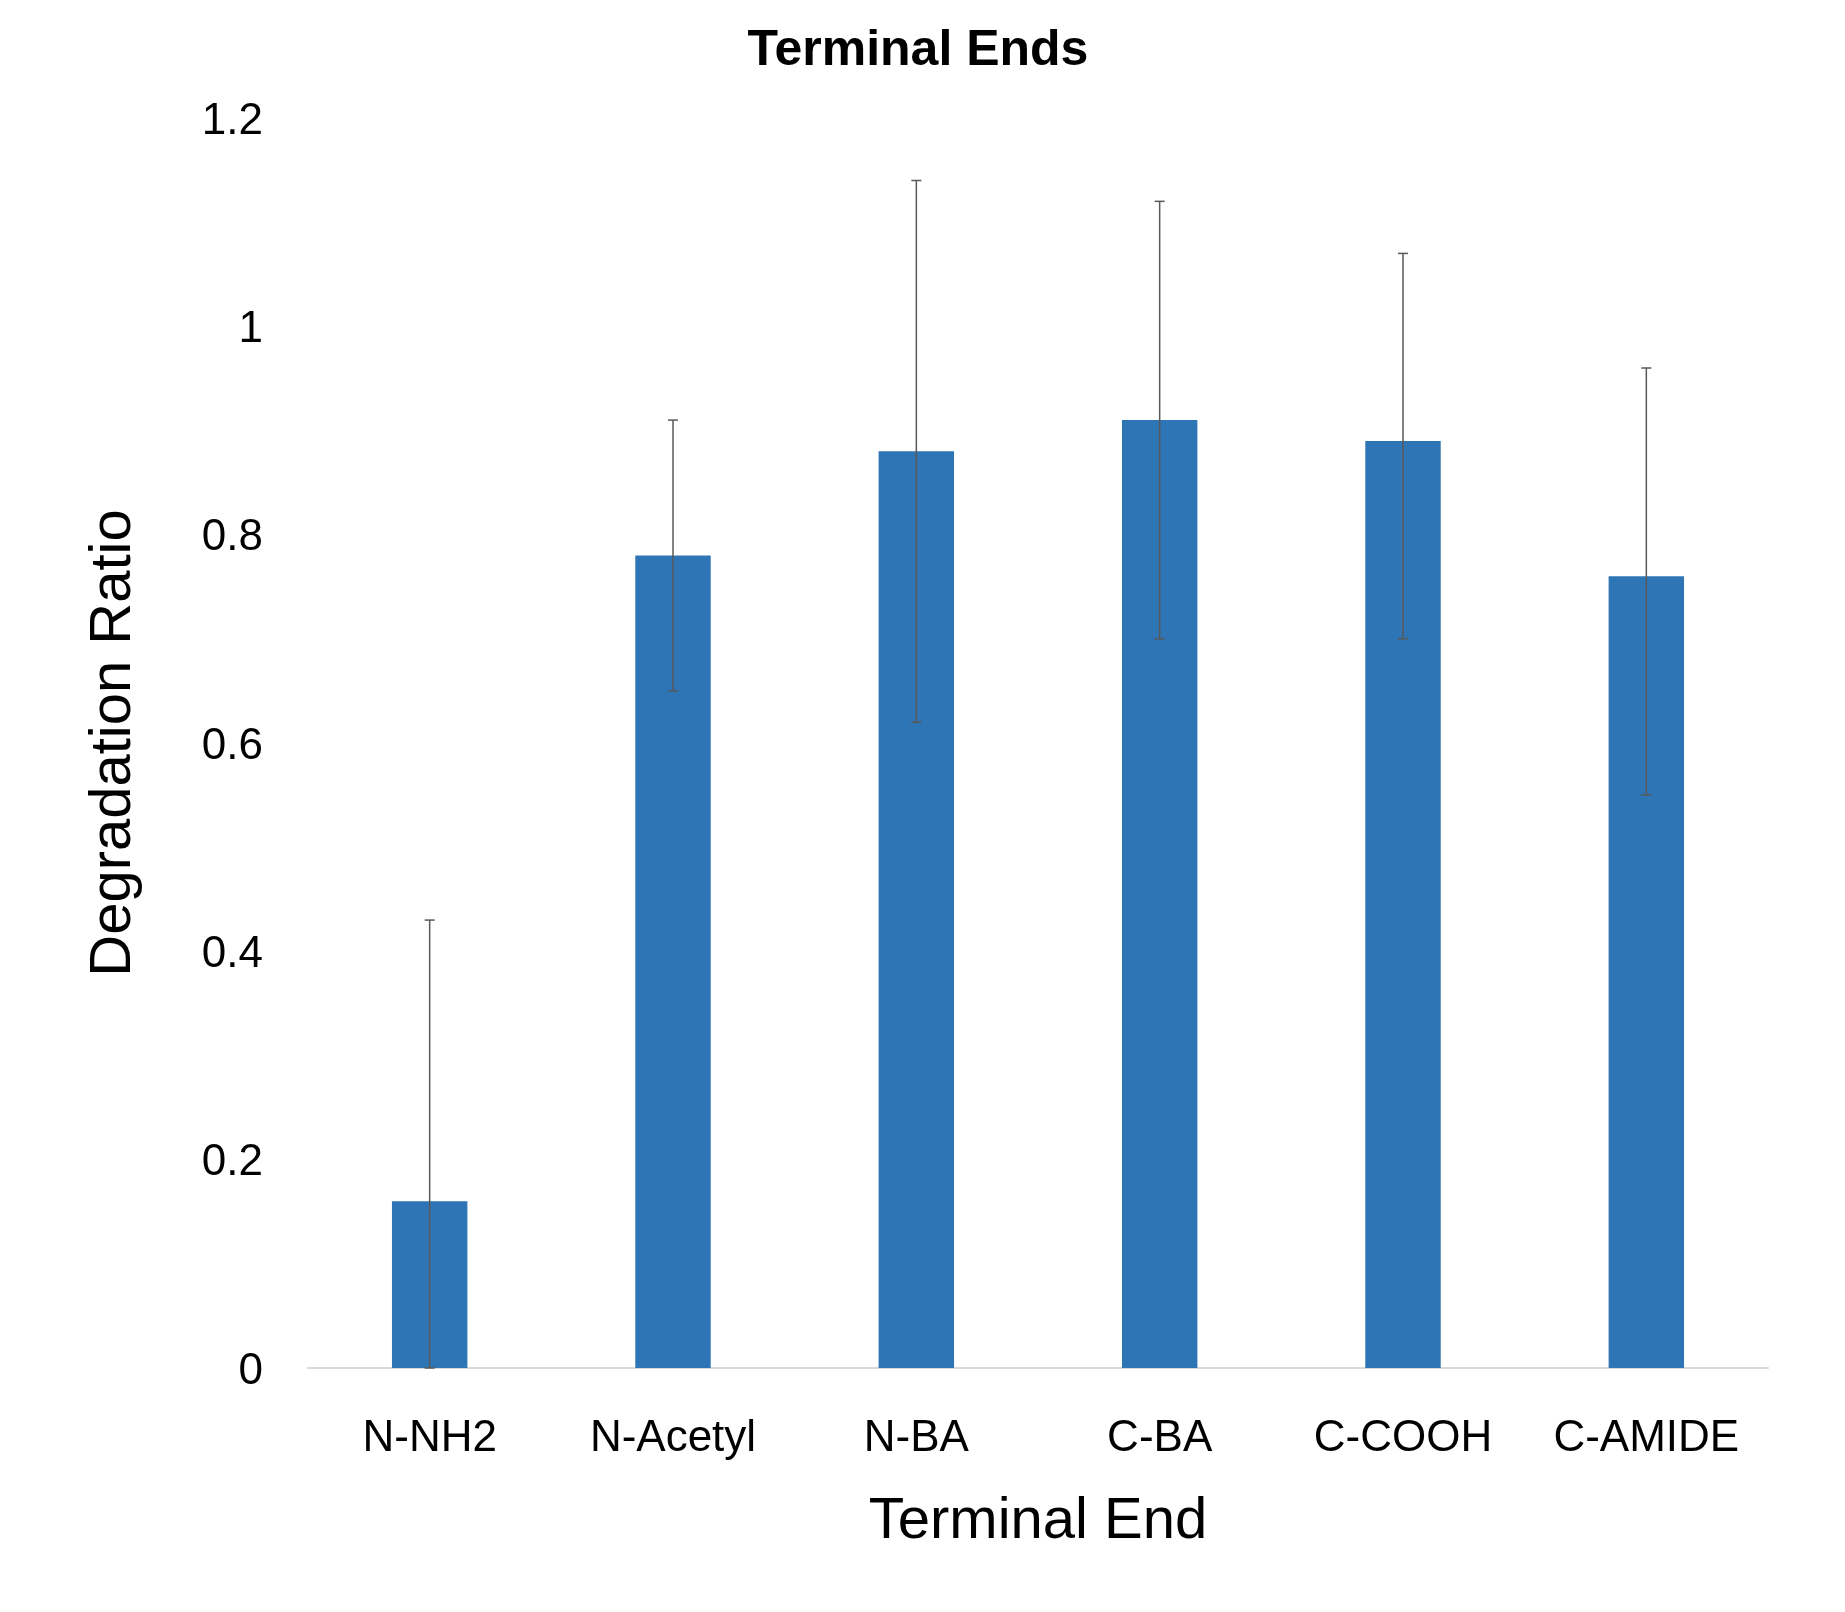 This screenshot has width=1845, height=1612. I want to click on x-axis-title: Terminal End, so click(1038, 1517).